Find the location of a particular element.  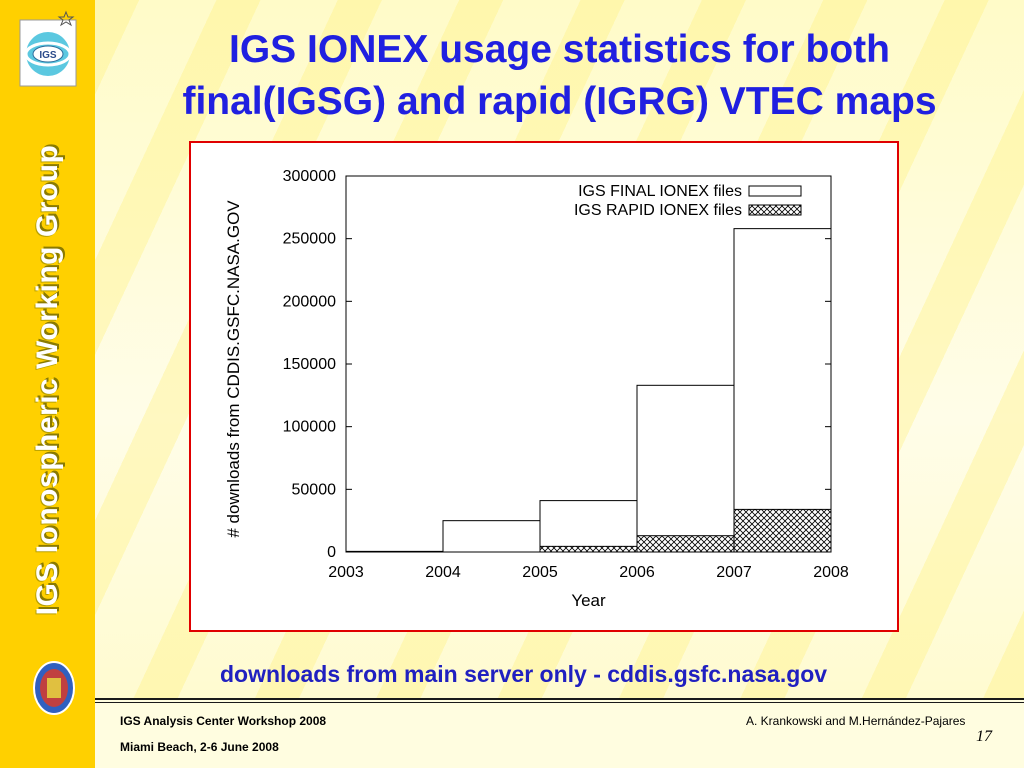

y-tick-label: 200000 is located at coordinates (309, 301).